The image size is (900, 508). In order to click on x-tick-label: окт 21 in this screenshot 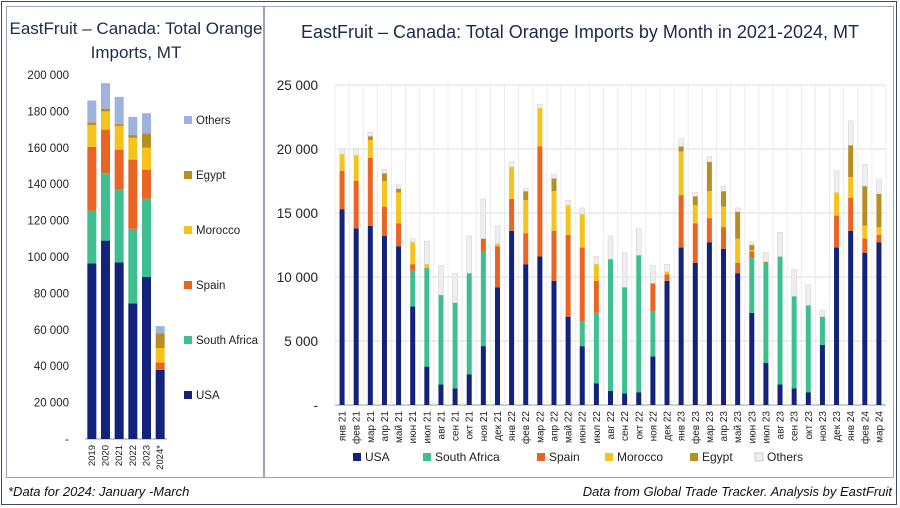, I will do `click(470, 425)`.